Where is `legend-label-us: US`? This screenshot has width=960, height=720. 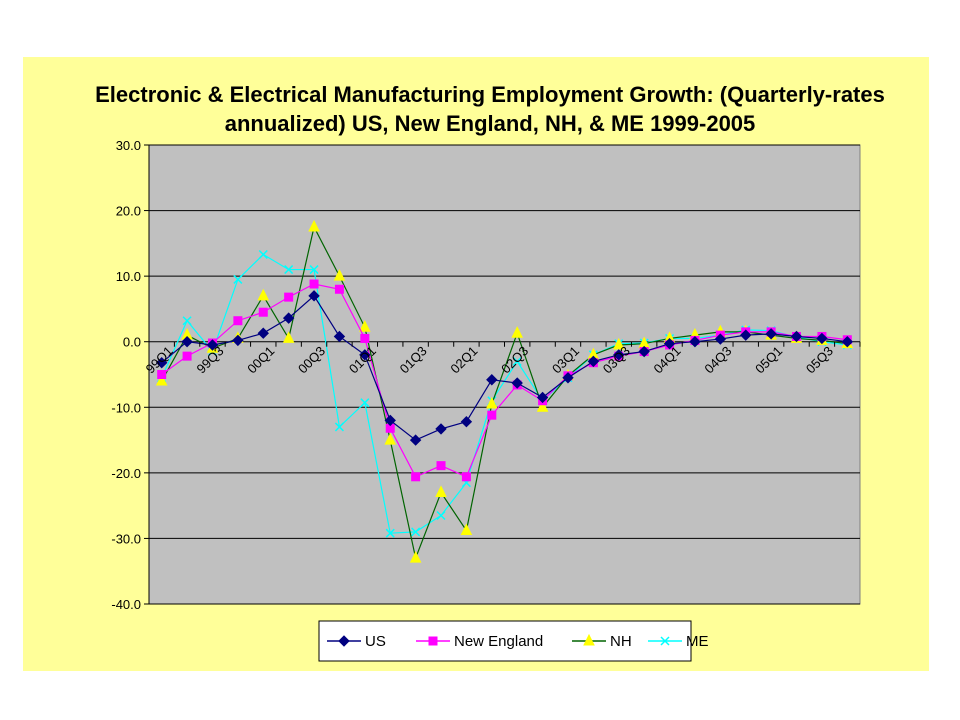
legend-label-us: US is located at coordinates (375, 641).